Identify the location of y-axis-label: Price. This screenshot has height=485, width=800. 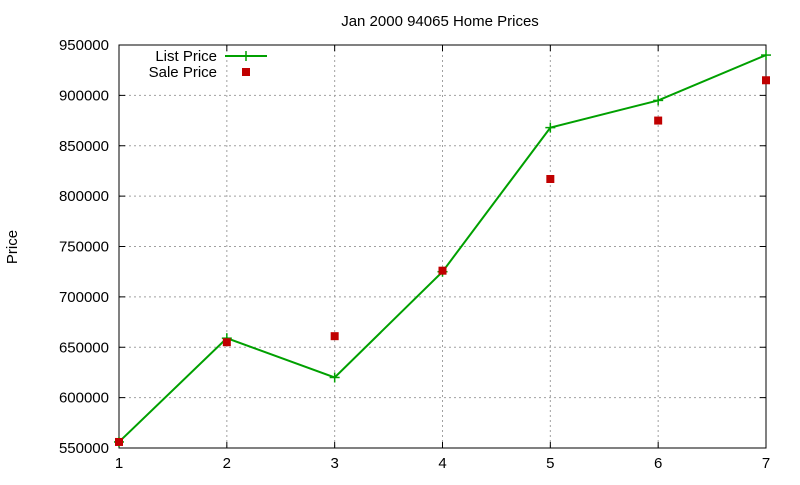
(12, 247).